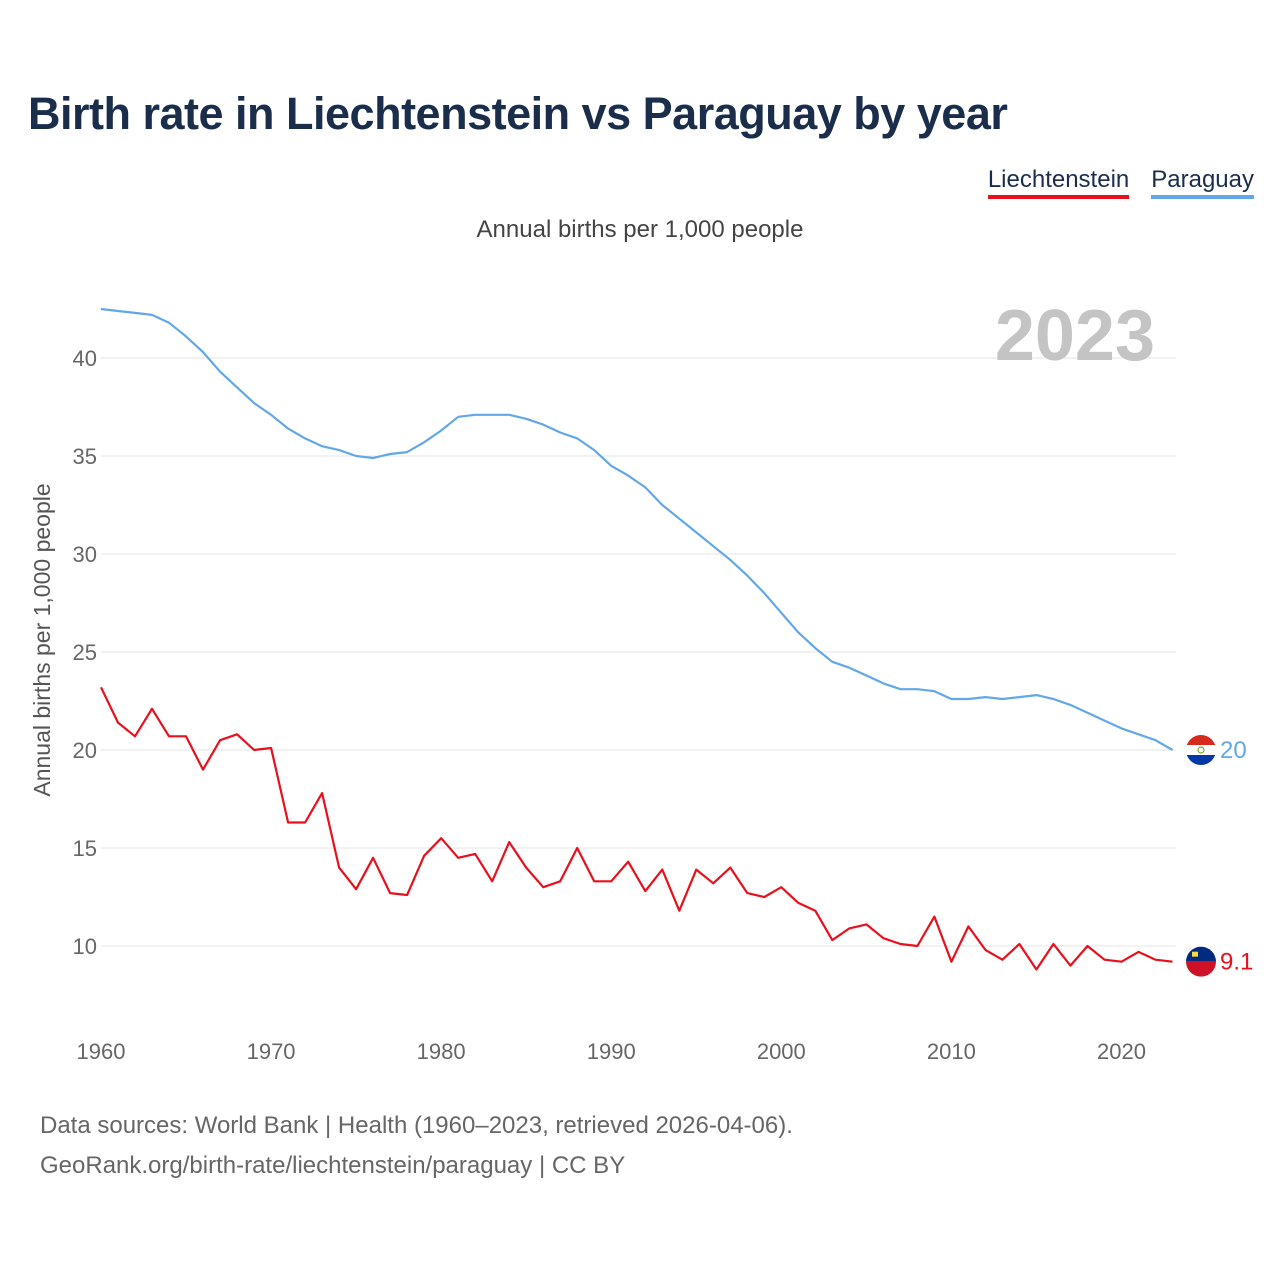  Describe the element at coordinates (85, 358) in the screenshot. I see `y-tick-label: 40` at that location.